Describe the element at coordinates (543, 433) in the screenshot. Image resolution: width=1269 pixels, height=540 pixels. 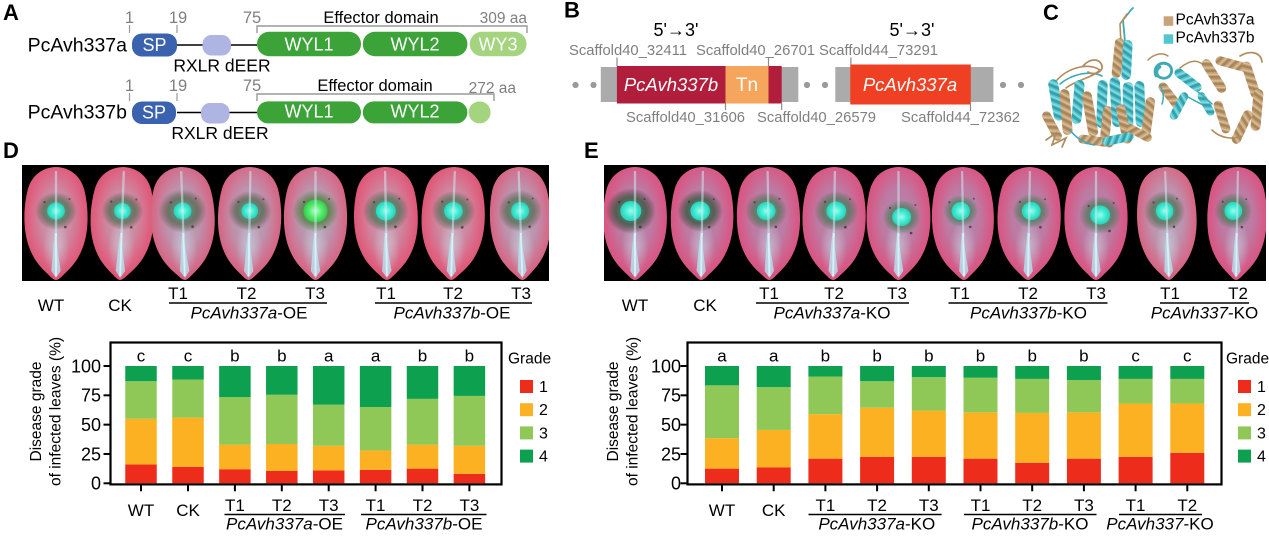
I see `svg-text: 3` at that location.